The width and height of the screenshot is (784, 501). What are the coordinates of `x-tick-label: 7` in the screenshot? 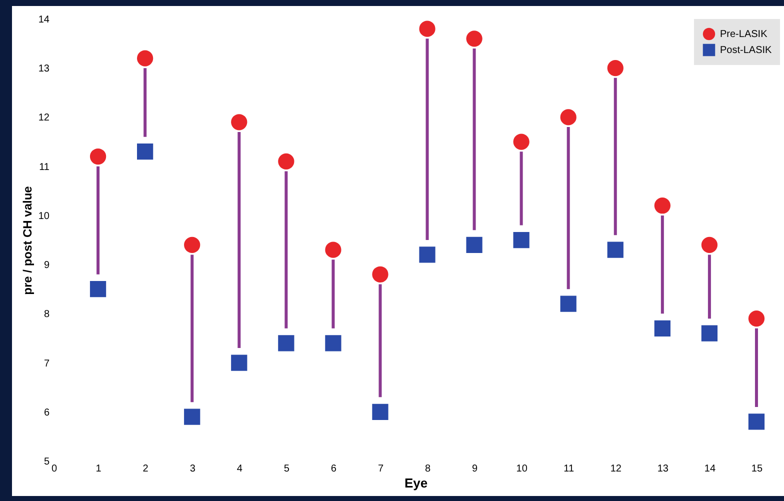 It's located at (381, 469).